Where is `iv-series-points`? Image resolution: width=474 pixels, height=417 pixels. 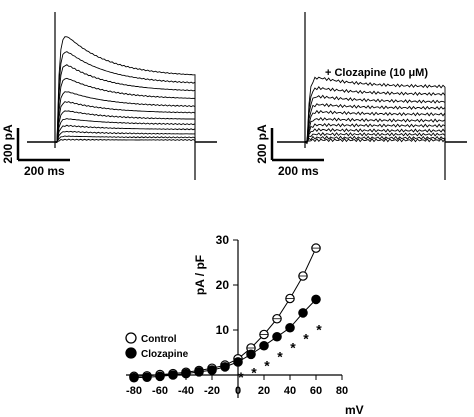 iv-series-points is located at coordinates (225, 313).